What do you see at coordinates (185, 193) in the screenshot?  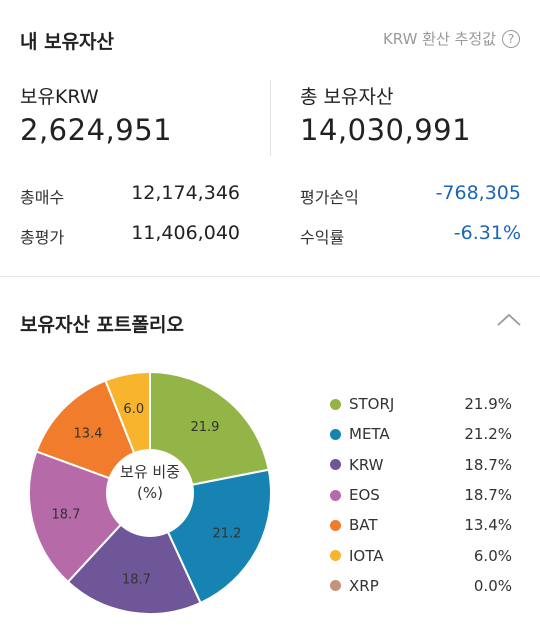 I see `total-buy-value: 12,174,346` at bounding box center [185, 193].